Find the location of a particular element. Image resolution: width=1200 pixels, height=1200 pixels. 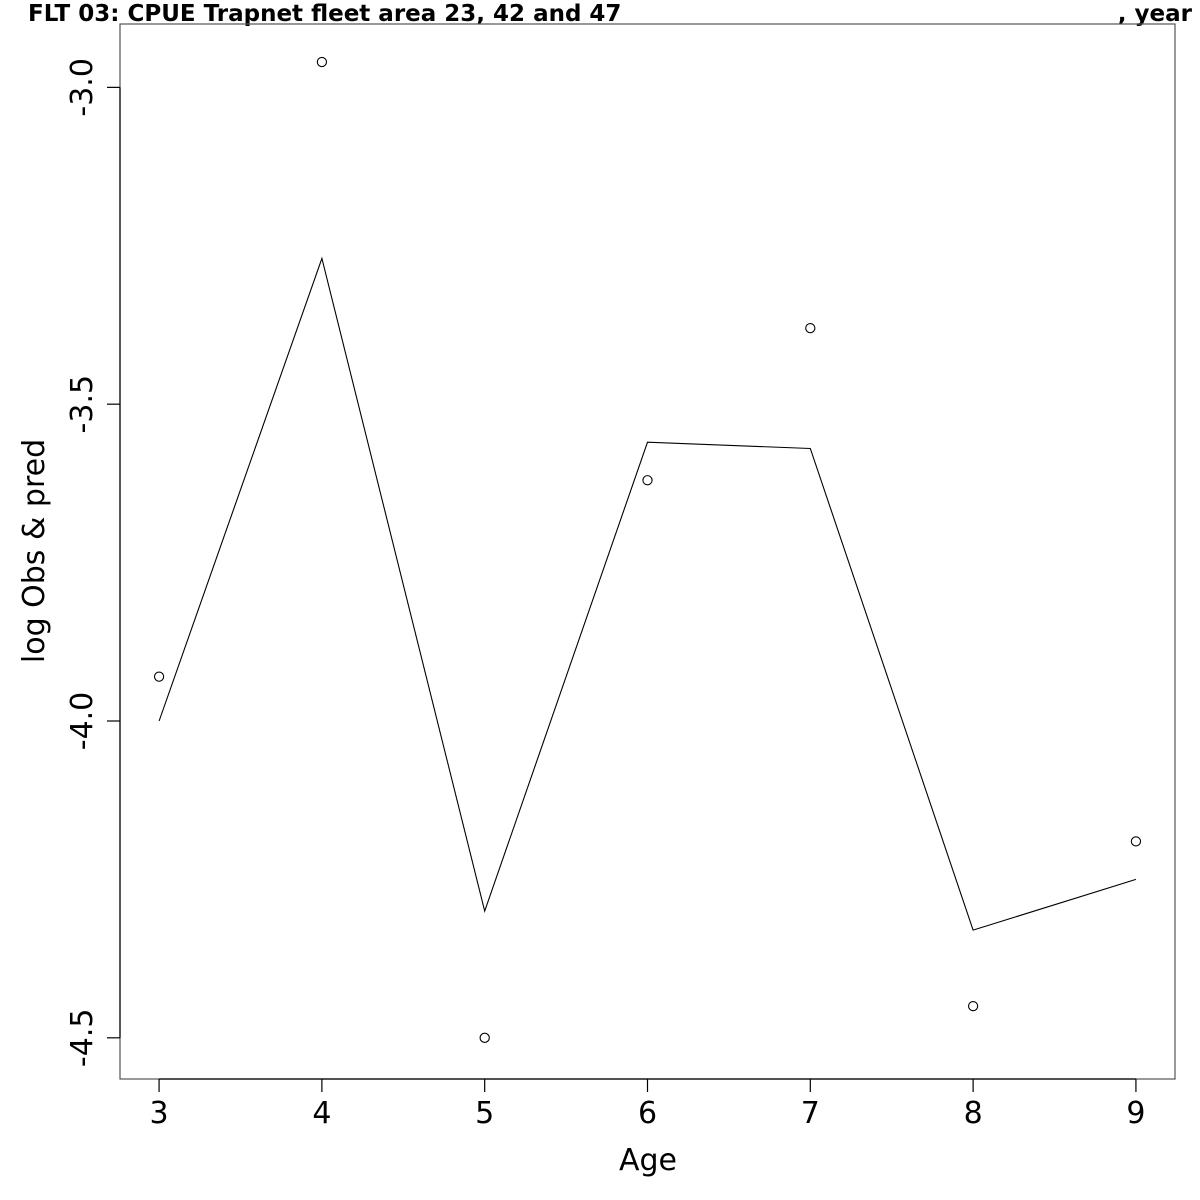

y-tick-label: -3.5 is located at coordinates (82, 404).